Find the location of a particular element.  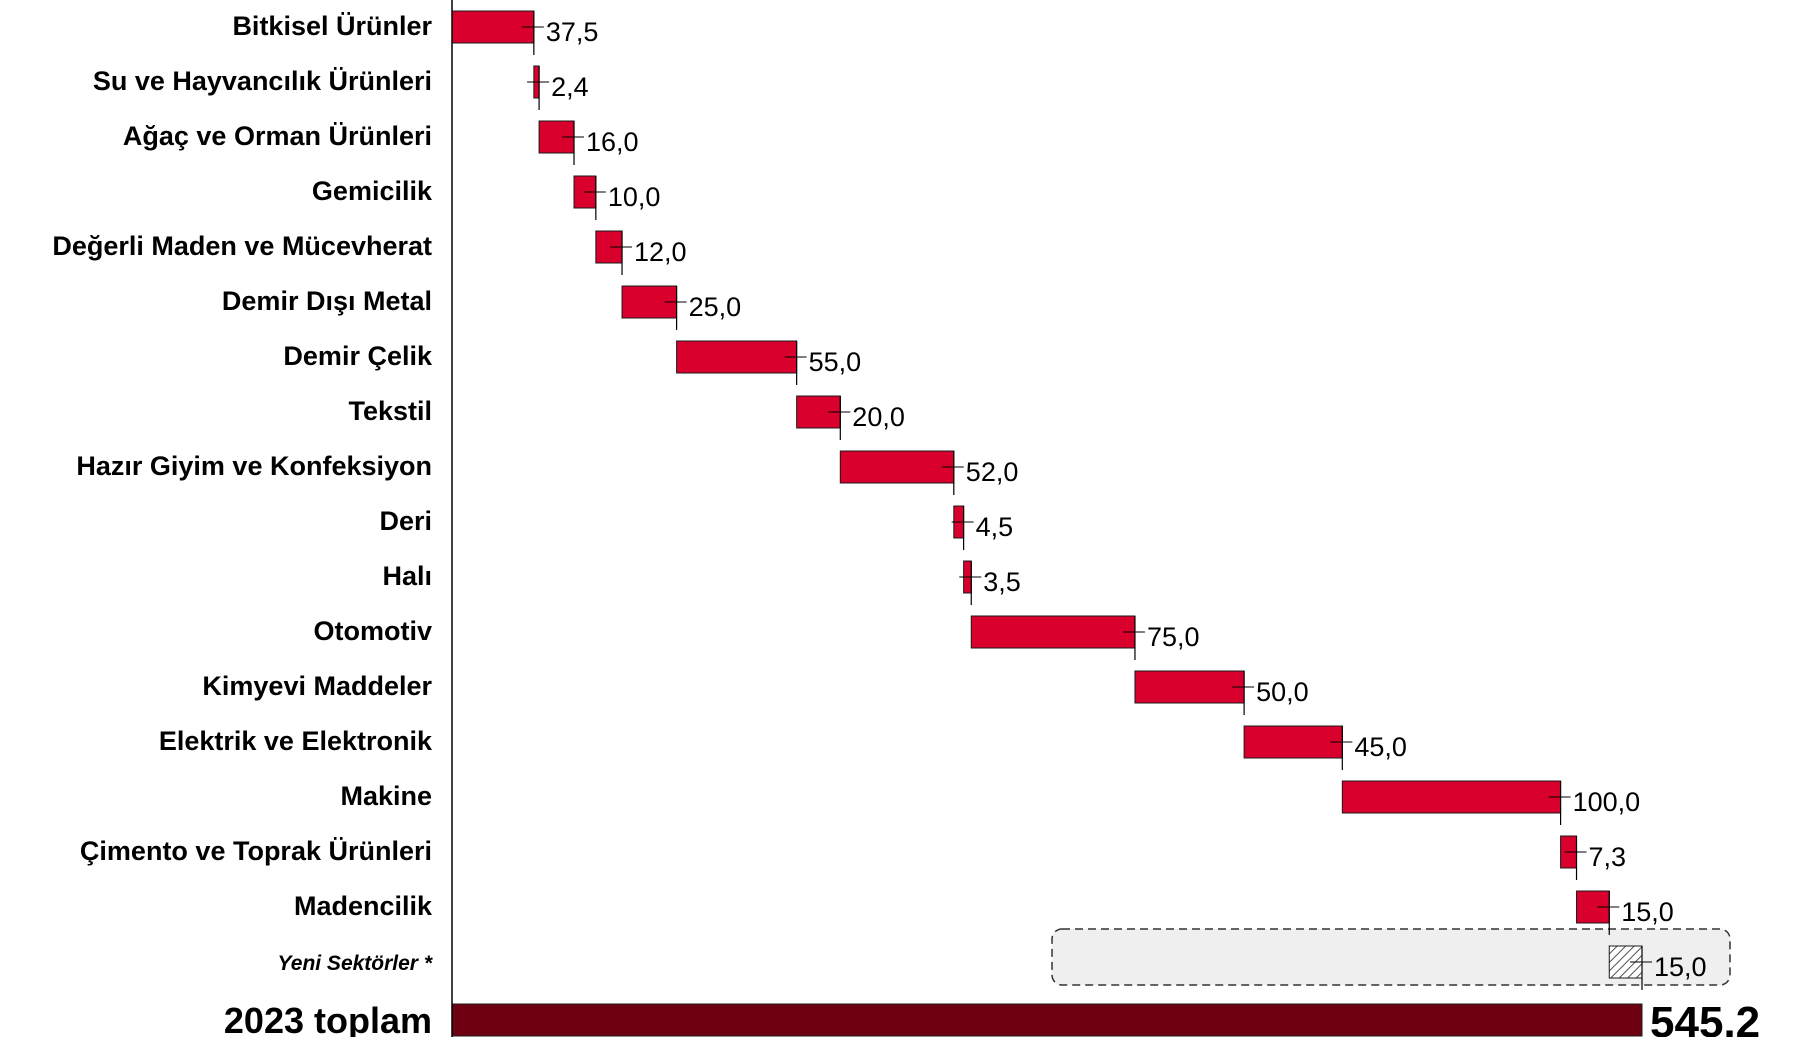

bar-makine is located at coordinates (1451, 797).